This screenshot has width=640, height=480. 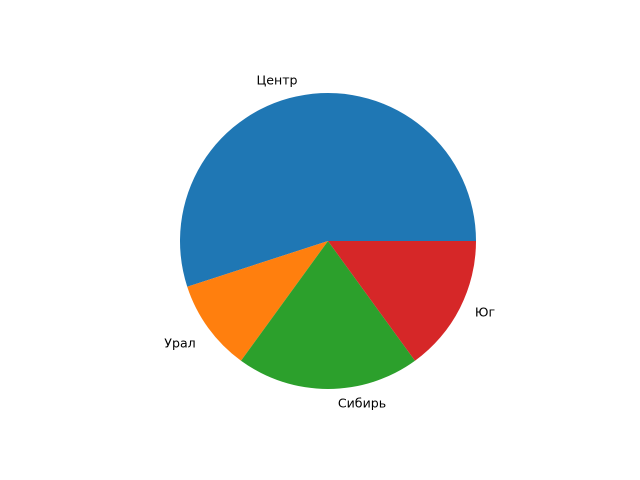 What do you see at coordinates (277, 80) in the screenshot?
I see `pie-slice-label-1: Центр` at bounding box center [277, 80].